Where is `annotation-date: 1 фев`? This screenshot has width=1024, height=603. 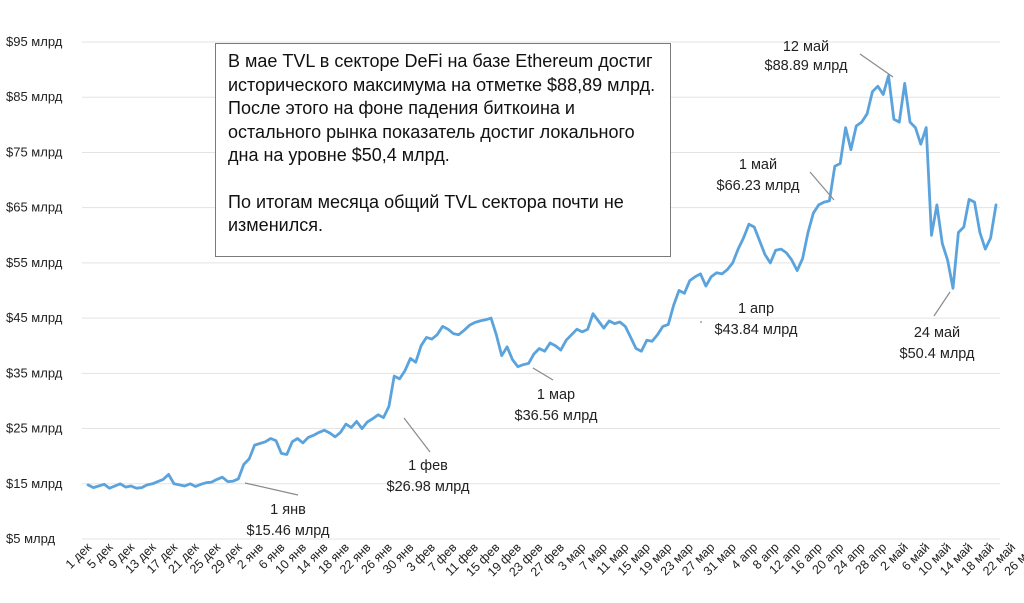
annotation-date: 1 фев is located at coordinates (428, 466).